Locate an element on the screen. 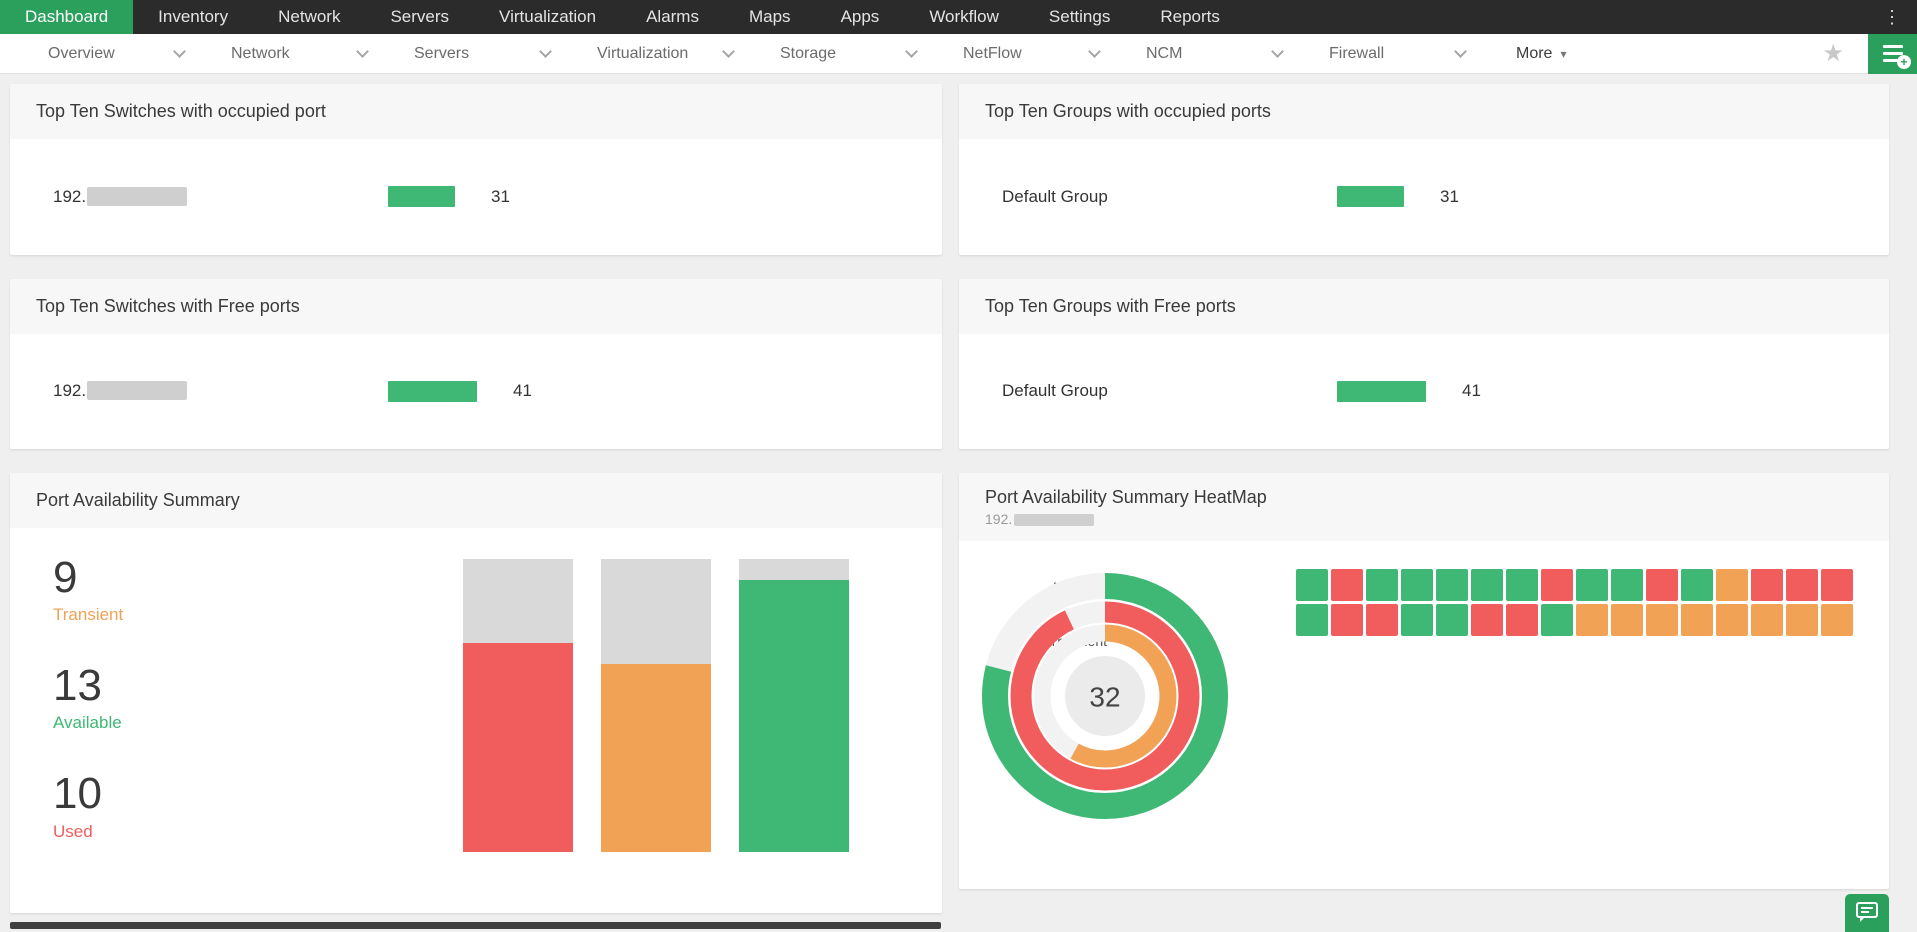  rows-groups-occupied: Default Group 31 is located at coordinates (1445, 196).